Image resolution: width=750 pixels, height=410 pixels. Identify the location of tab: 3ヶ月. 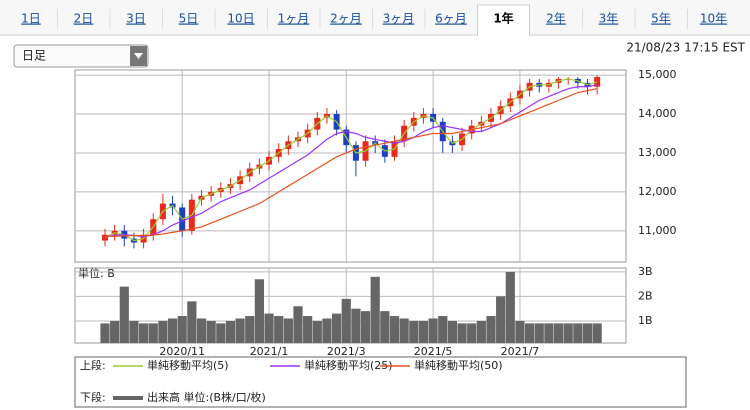
(399, 19).